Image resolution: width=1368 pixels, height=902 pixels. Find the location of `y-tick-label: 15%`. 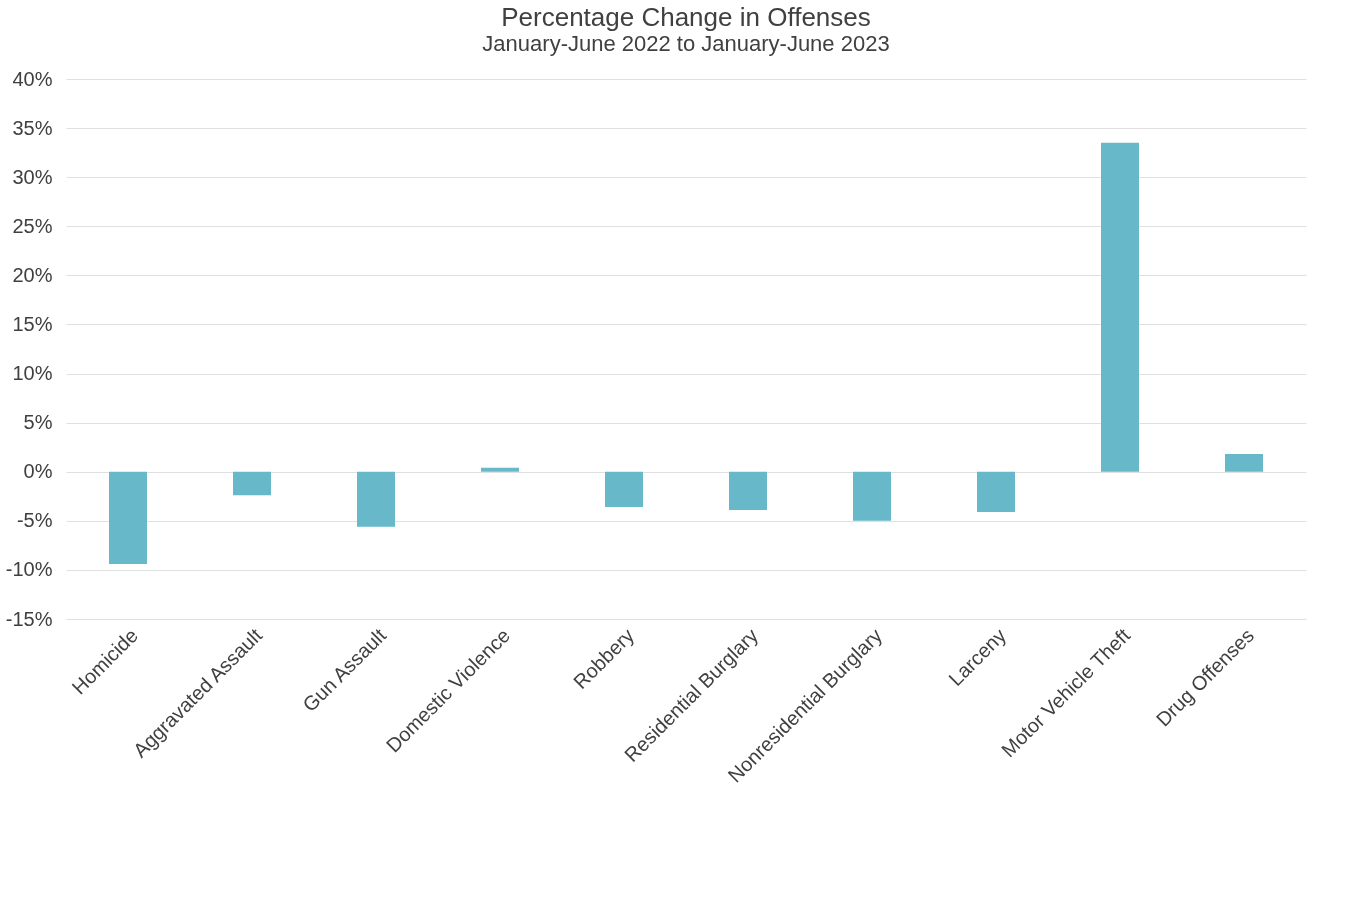

y-tick-label: 15% is located at coordinates (32, 323).